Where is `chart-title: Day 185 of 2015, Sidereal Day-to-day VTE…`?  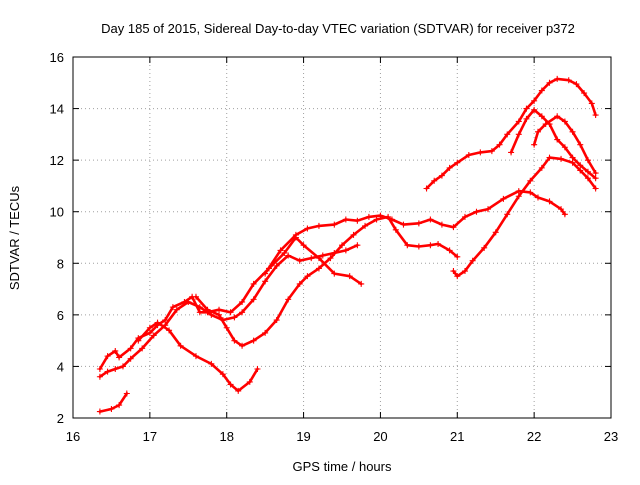
chart-title: Day 185 of 2015, Sidereal Day-to-day VTE… is located at coordinates (338, 28).